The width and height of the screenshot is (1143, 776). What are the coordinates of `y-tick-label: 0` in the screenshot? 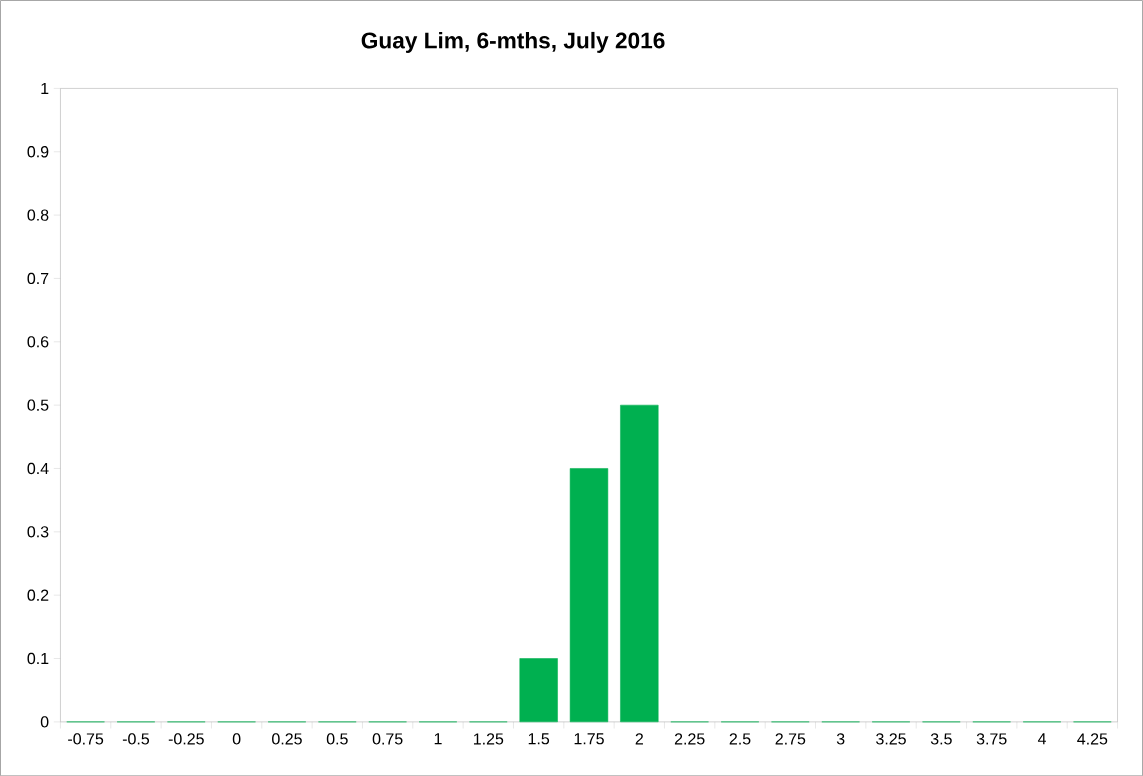 It's located at (44, 722).